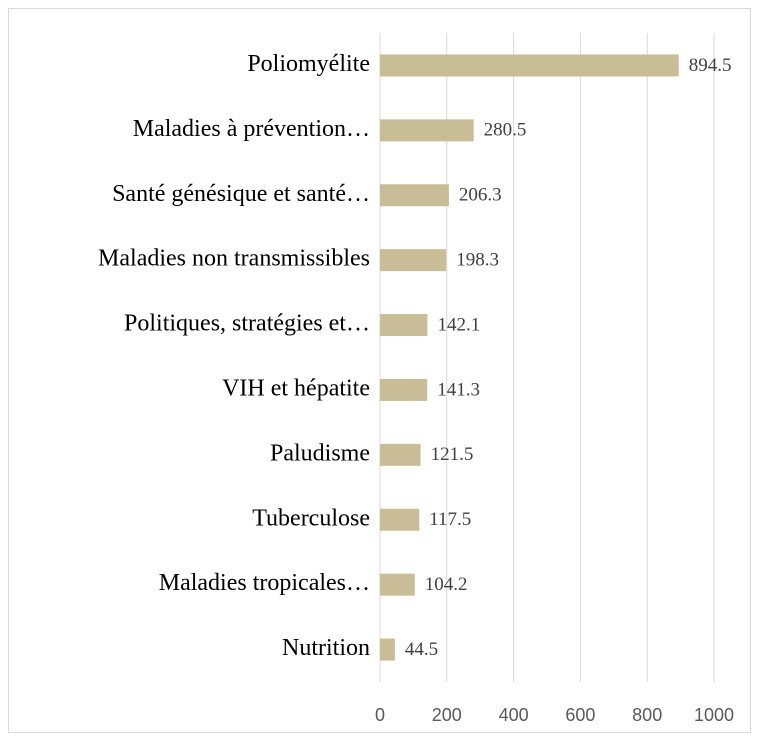 The image size is (759, 741). I want to click on x-tick-label: 600, so click(580, 715).